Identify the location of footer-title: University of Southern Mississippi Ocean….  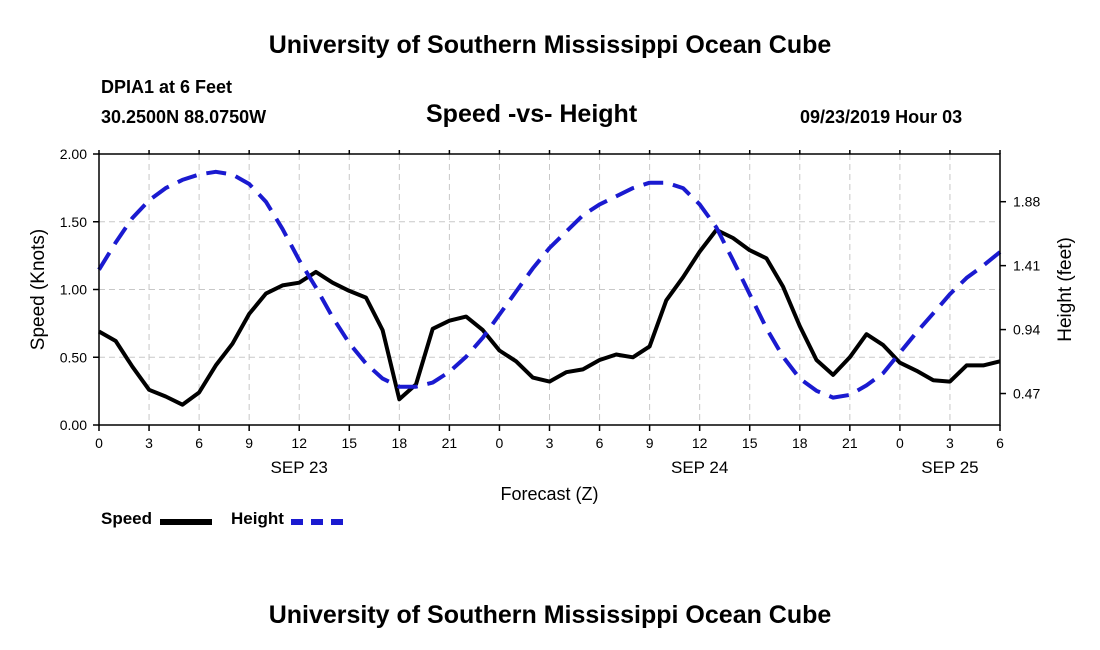
(550, 615).